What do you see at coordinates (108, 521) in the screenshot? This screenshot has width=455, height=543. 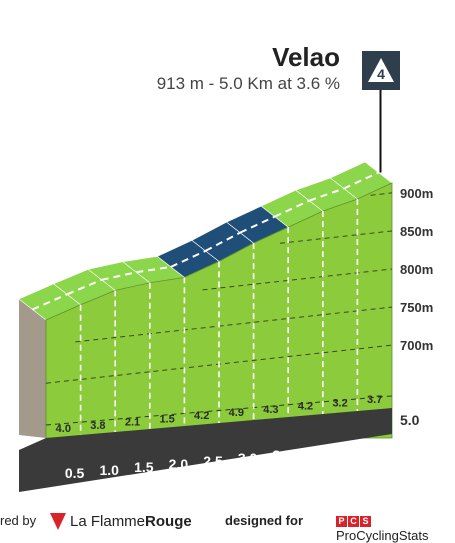 I see `brand-prefix: La Flamme` at bounding box center [108, 521].